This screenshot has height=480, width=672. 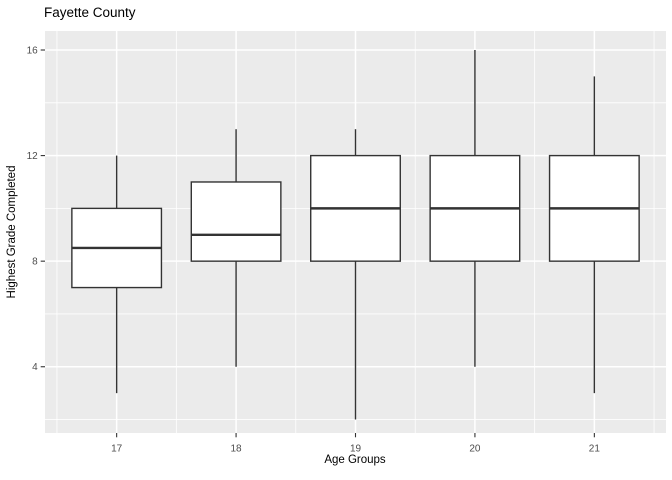 I want to click on y-tick-label: 4, so click(x=35, y=367).